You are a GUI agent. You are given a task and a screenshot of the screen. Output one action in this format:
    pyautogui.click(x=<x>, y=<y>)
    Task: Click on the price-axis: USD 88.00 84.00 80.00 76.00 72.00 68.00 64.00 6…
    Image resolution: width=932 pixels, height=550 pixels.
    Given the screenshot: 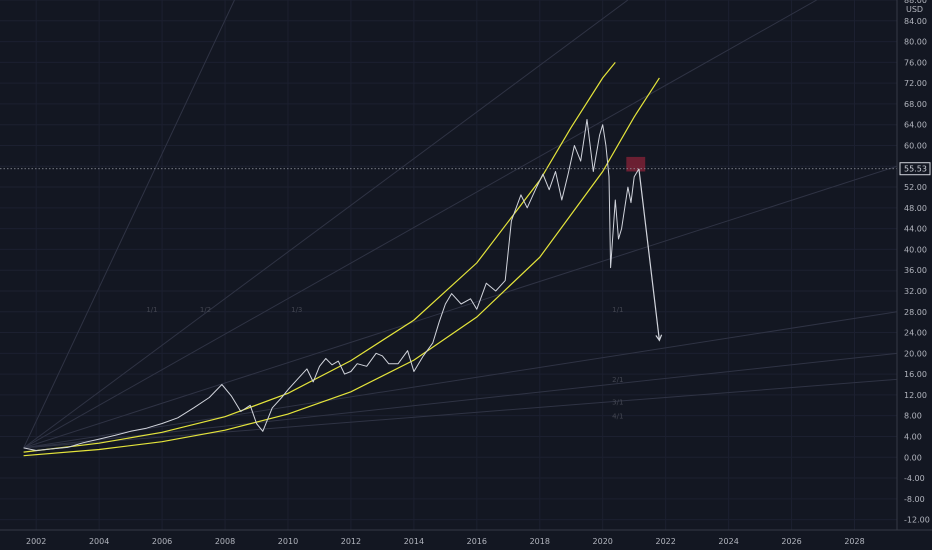 What is the action you would take?
    pyautogui.click(x=914, y=265)
    